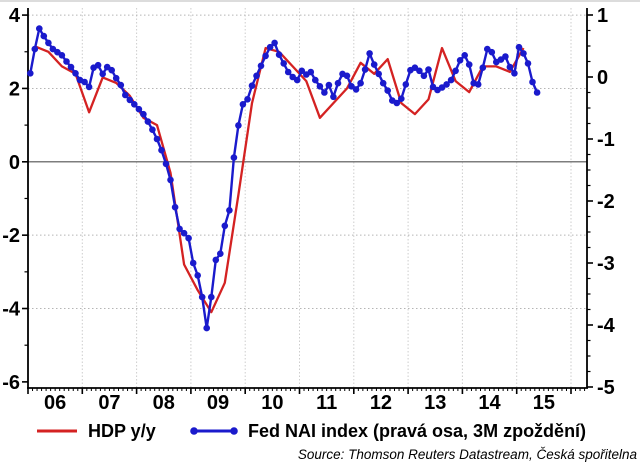 The image size is (640, 469). I want to click on svg-text: 4, so click(15, 16).